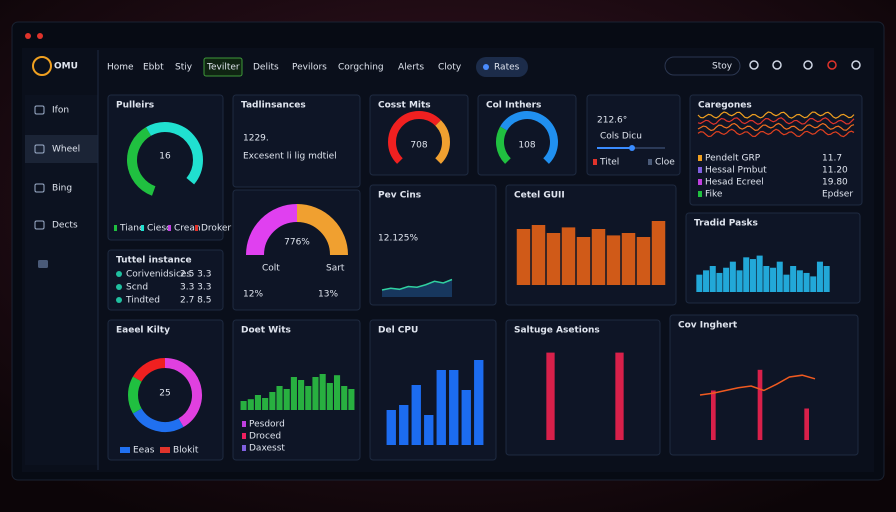 The height and width of the screenshot is (512, 896). I want to click on legend-label: Eeas, so click(144, 451).